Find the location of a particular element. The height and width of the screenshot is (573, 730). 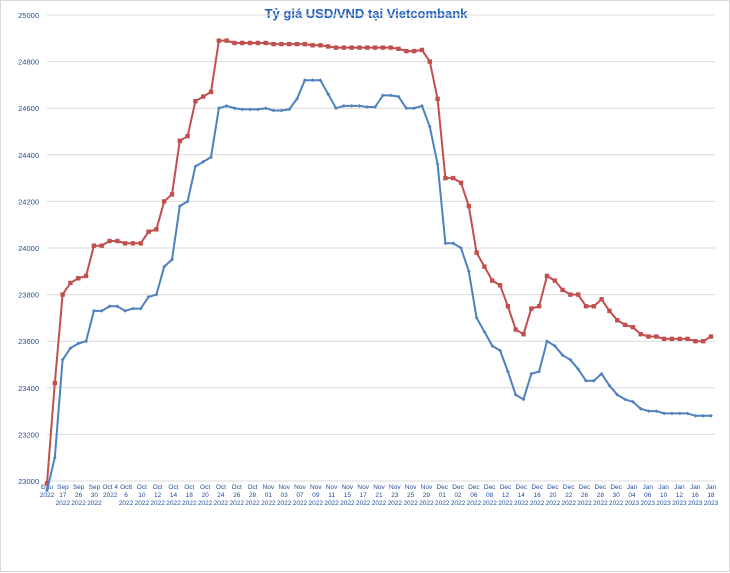

y-tick-label: 23600 is located at coordinates (28, 341).